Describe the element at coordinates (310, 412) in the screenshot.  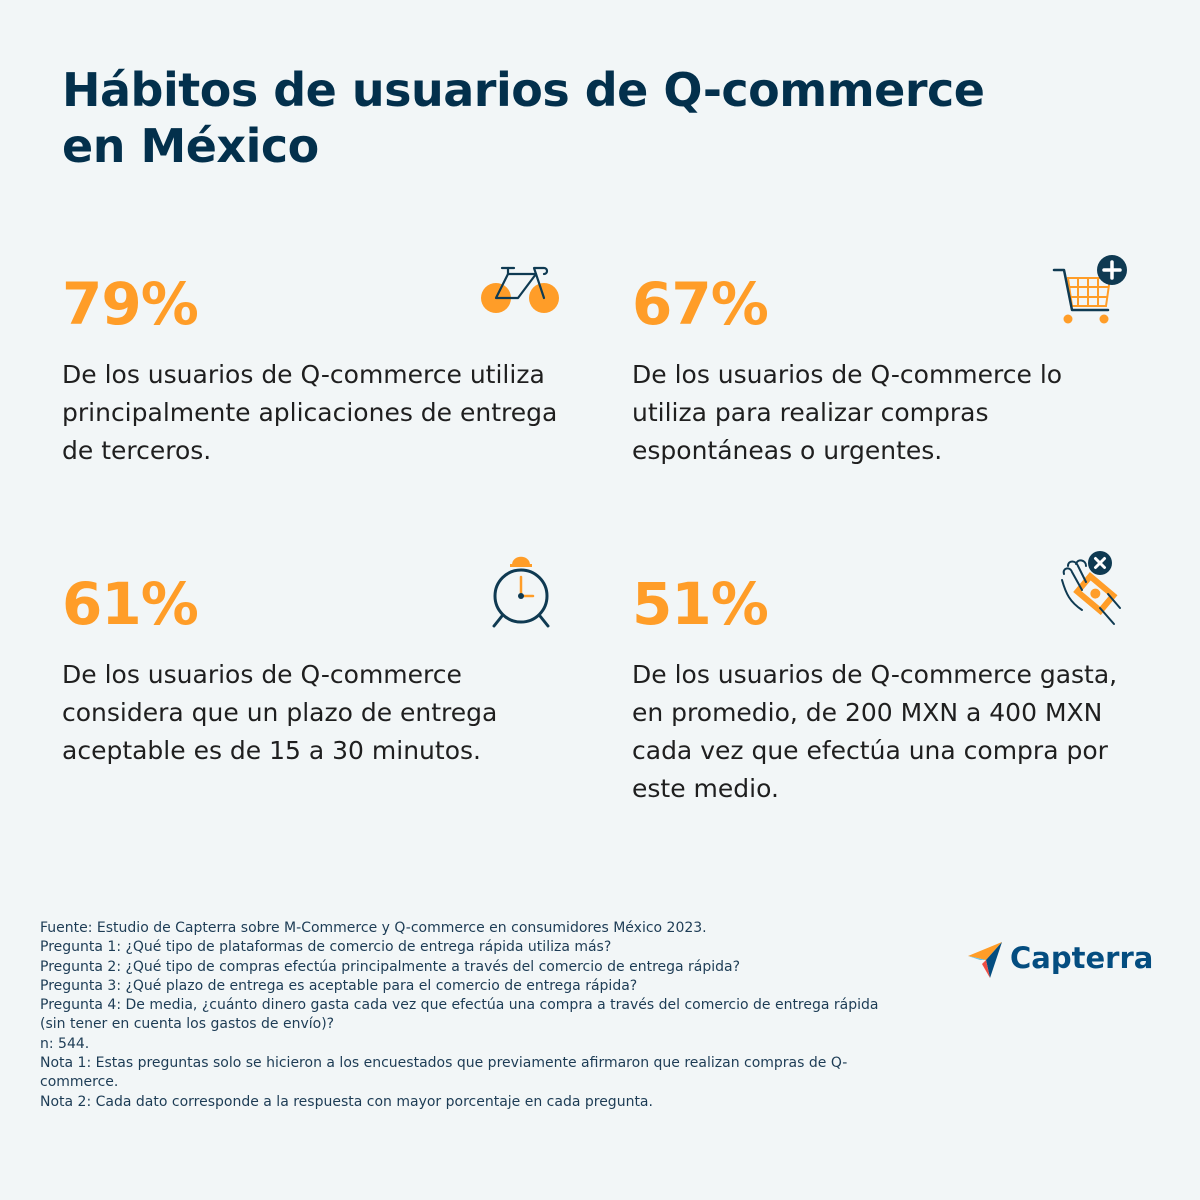
I see `stat-description-line: principalmente aplicaciones de entrega` at that location.